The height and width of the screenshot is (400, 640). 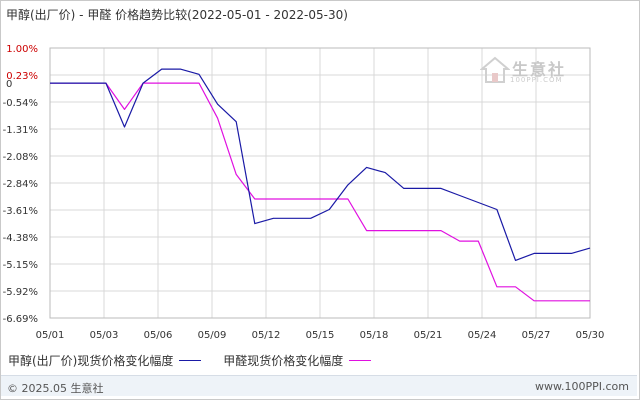 What do you see at coordinates (20, 292) in the screenshot?
I see `y-tick-label: -5.92%` at bounding box center [20, 292].